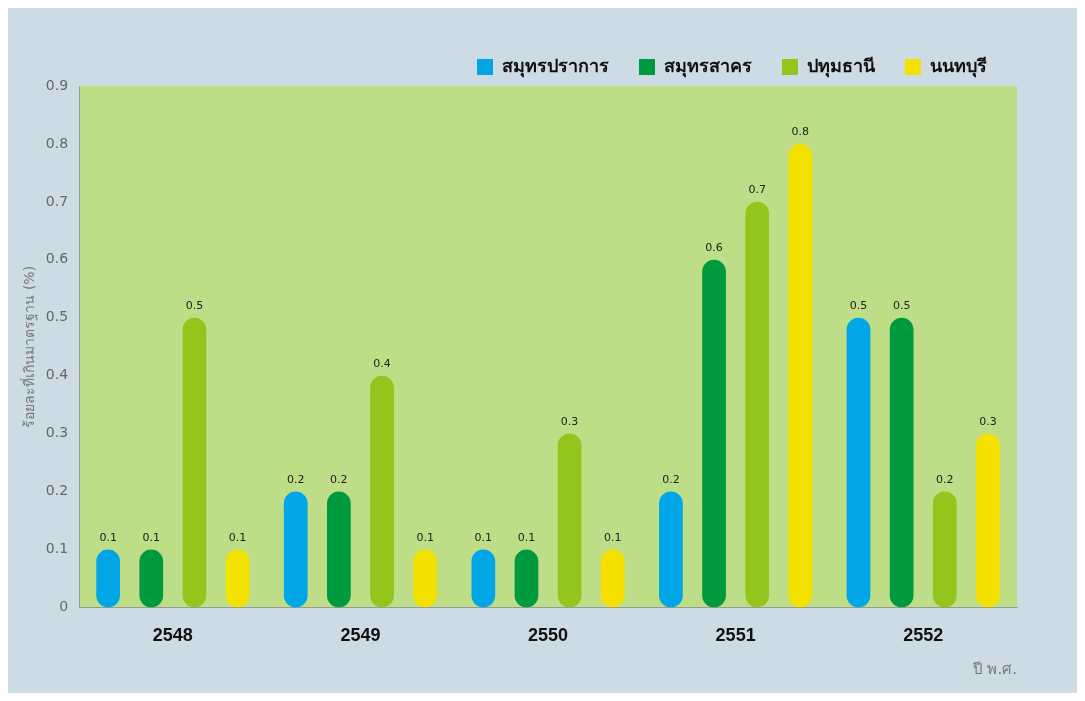 This screenshot has height=701, width=1085. What do you see at coordinates (555, 66) in the screenshot?
I see `legend-label: สมุทรปราการ` at bounding box center [555, 66].